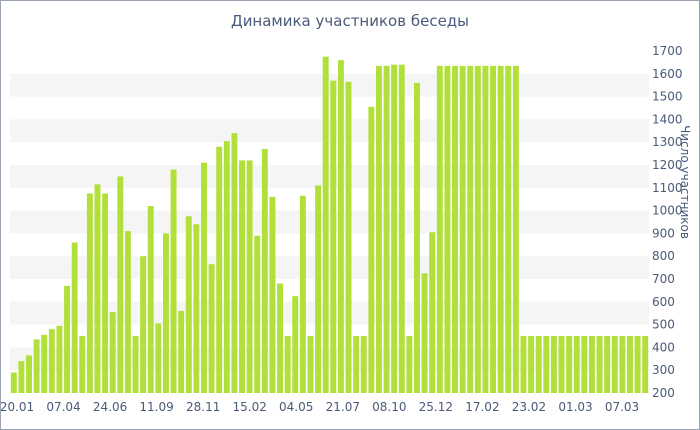 The image size is (700, 430). What do you see at coordinates (63, 407) in the screenshot?
I see `x-tick-label: 07.04` at bounding box center [63, 407].